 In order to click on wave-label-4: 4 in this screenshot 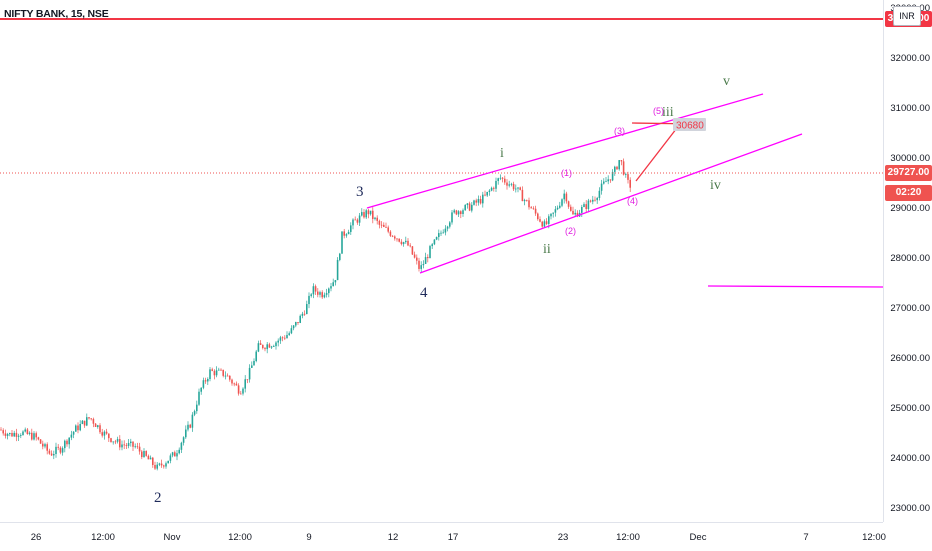, I will do `click(424, 293)`.